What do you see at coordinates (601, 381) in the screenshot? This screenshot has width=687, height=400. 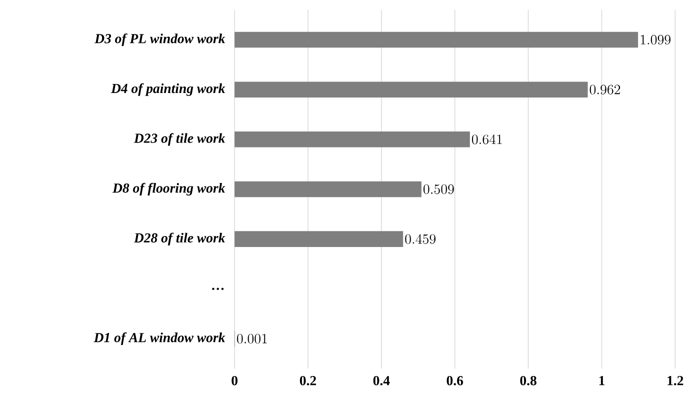 I see `x-tick-label: 1` at bounding box center [601, 381].